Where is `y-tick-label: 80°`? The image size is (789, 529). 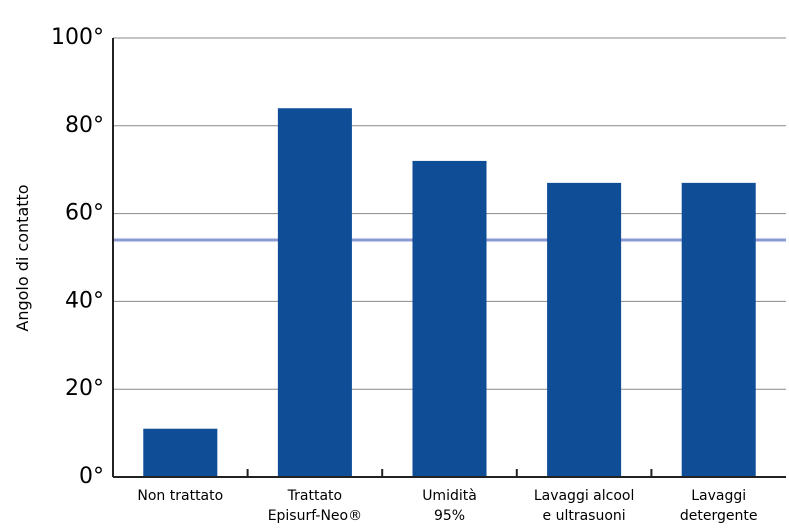
y-tick-label: 80° is located at coordinates (84, 125).